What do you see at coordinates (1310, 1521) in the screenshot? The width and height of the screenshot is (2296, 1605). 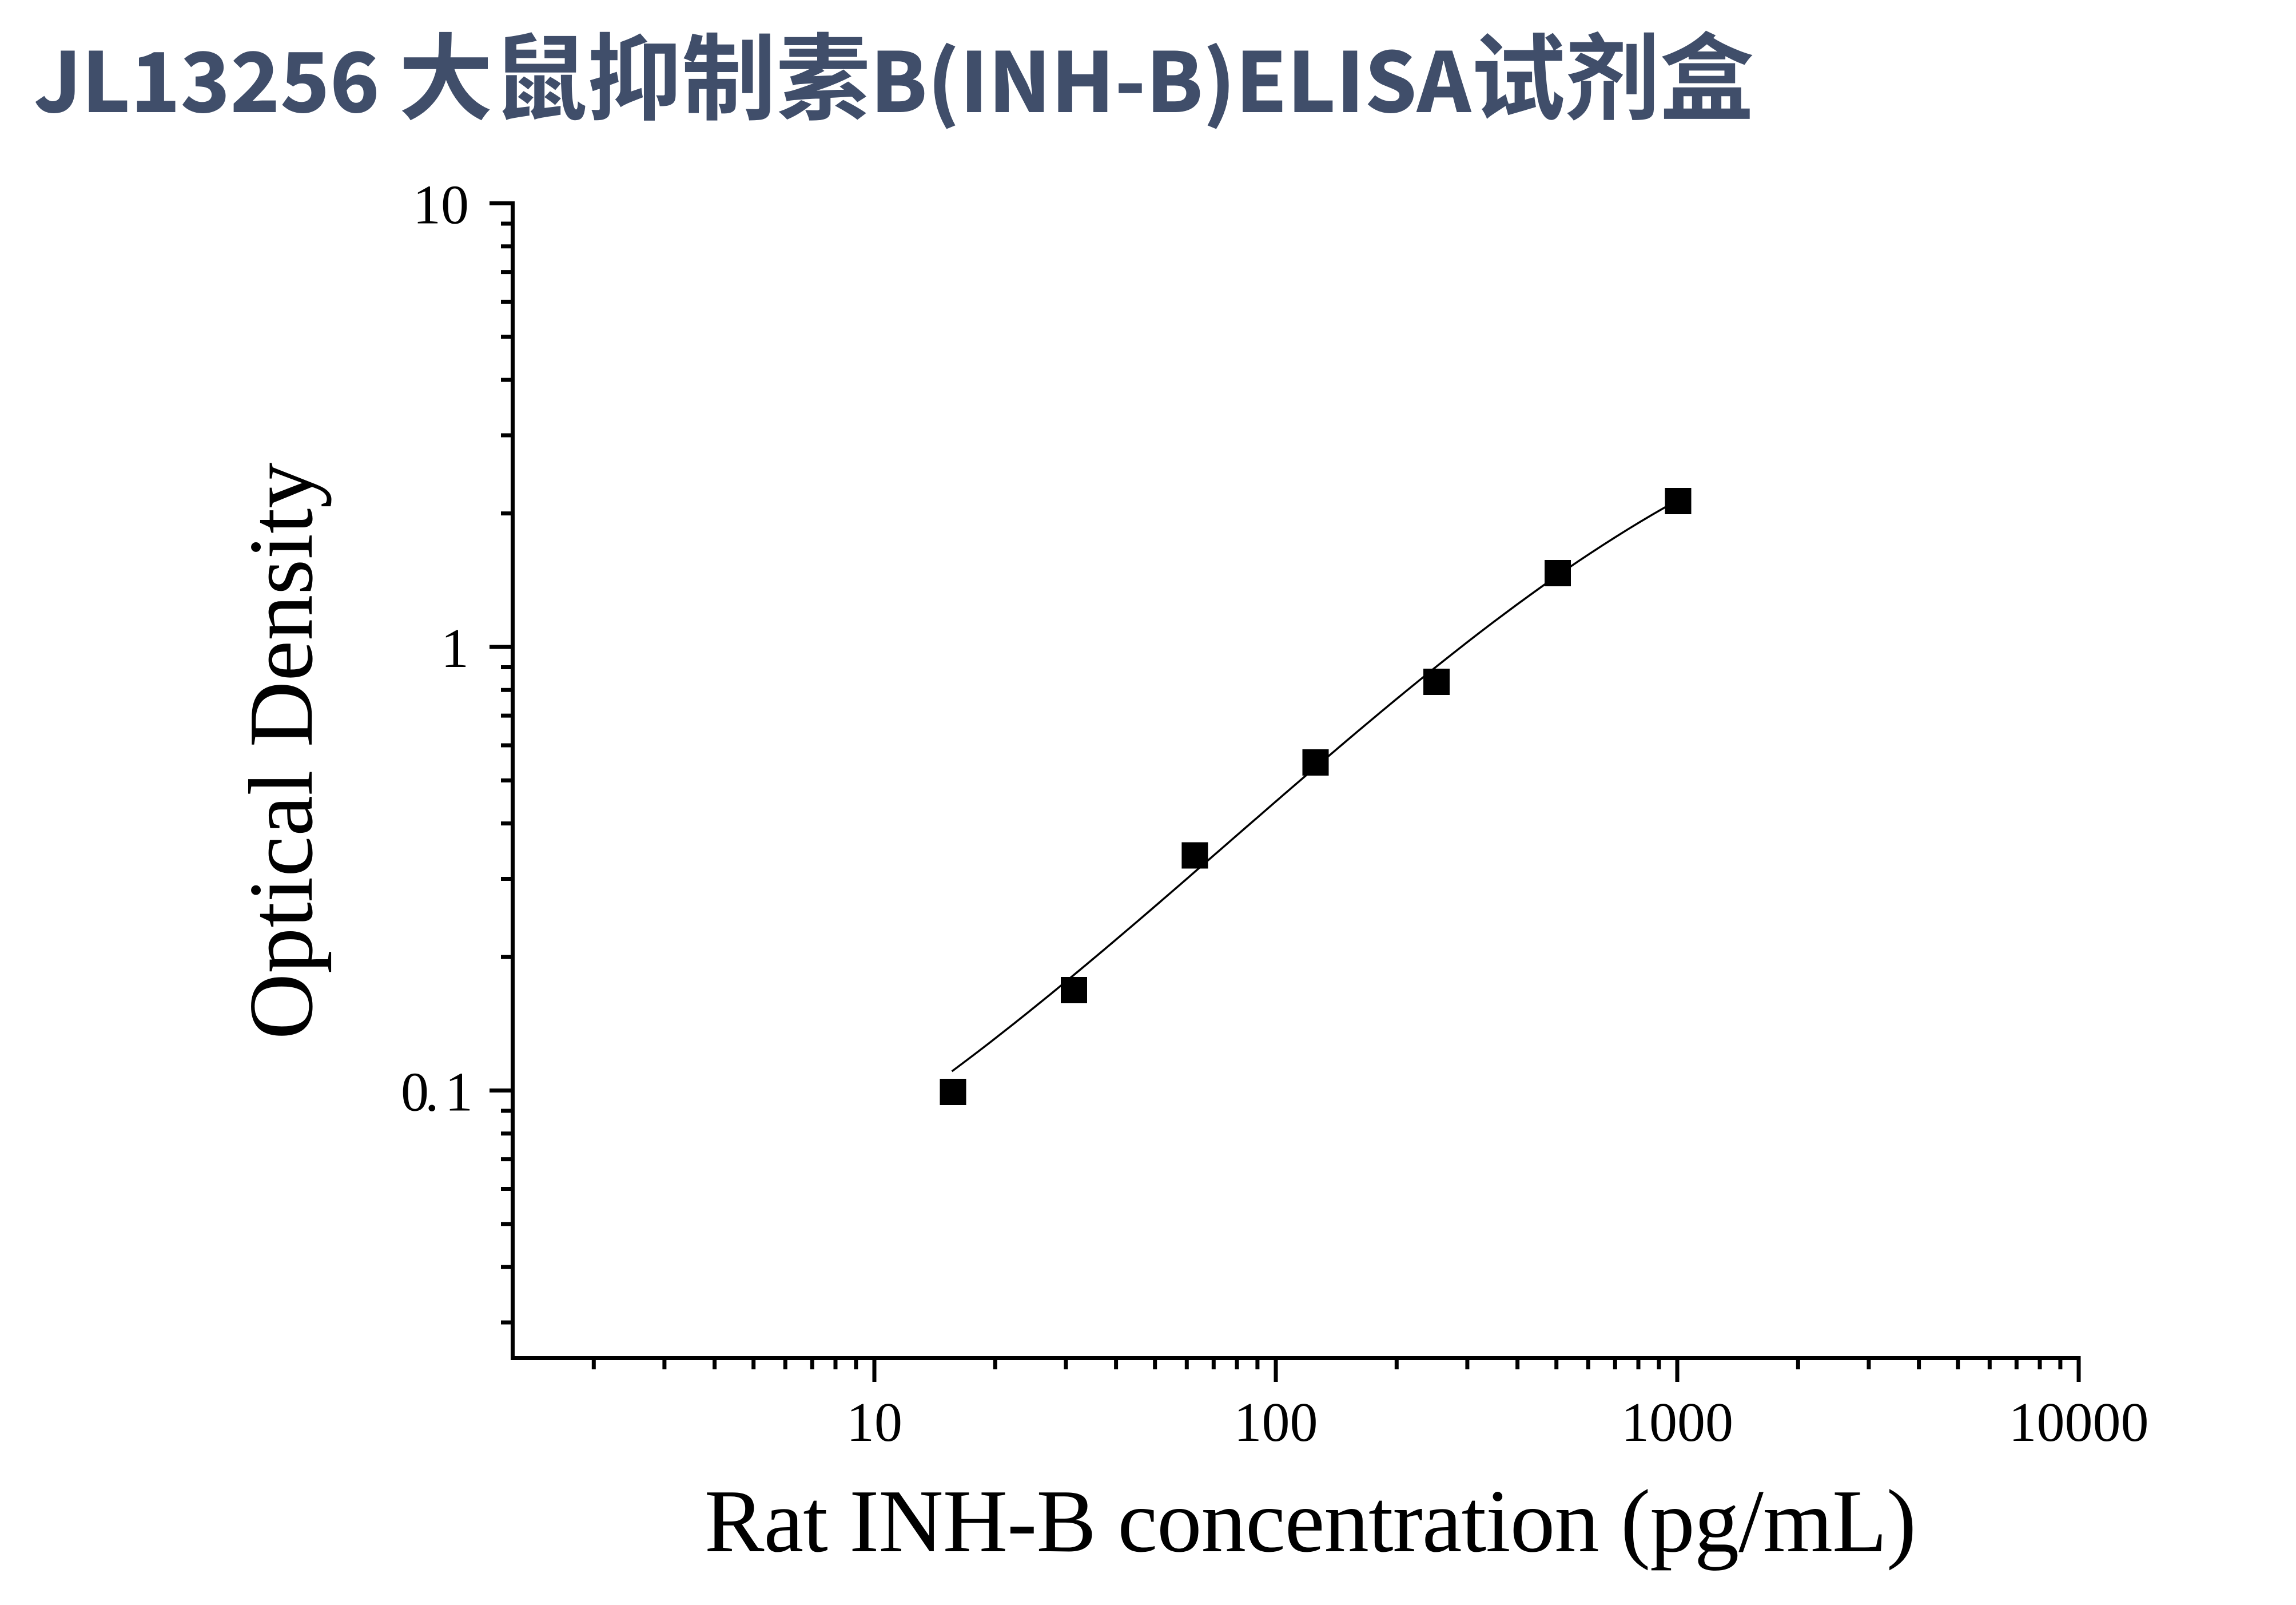 I see `svg-text:Rat INH-B concentration (pg/mL: Rat INH-B concentration (pg/mL)` at bounding box center [1310, 1521].